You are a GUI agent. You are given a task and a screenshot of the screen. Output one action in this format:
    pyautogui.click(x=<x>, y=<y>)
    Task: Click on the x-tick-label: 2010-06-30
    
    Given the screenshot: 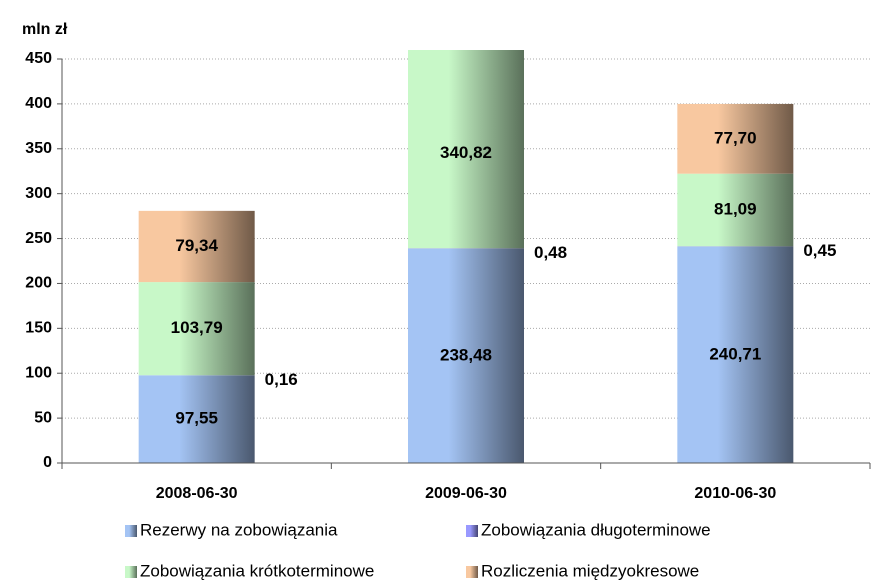 What is the action you would take?
    pyautogui.click(x=735, y=493)
    